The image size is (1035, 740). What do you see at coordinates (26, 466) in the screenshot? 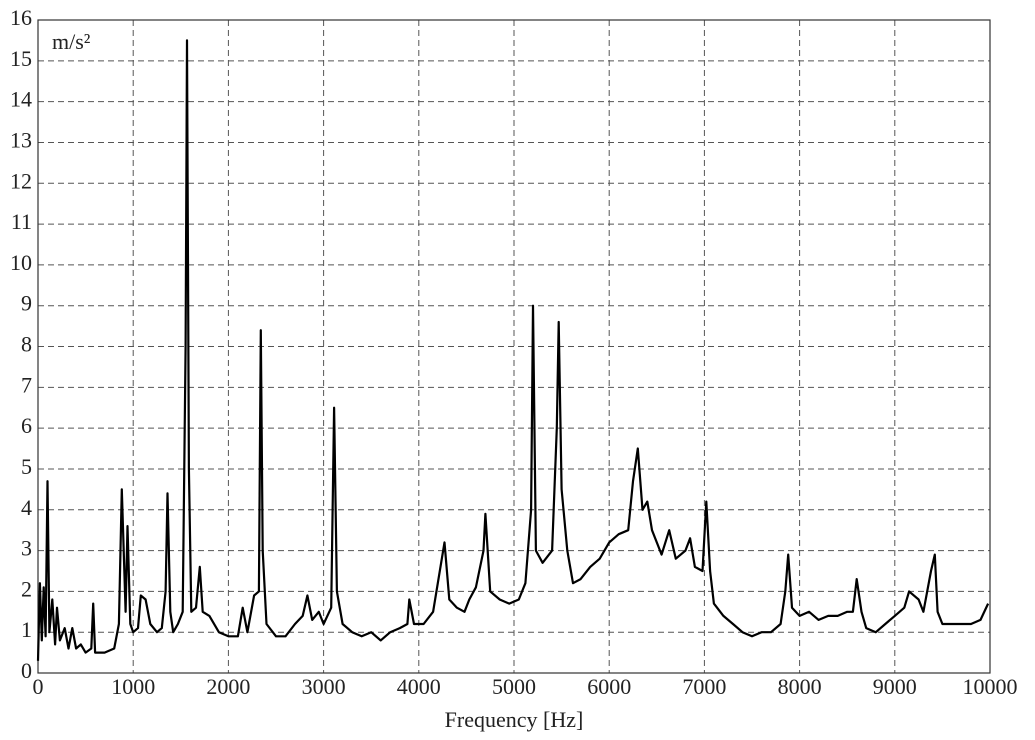
I see `y-tick-label: 5` at bounding box center [26, 466].